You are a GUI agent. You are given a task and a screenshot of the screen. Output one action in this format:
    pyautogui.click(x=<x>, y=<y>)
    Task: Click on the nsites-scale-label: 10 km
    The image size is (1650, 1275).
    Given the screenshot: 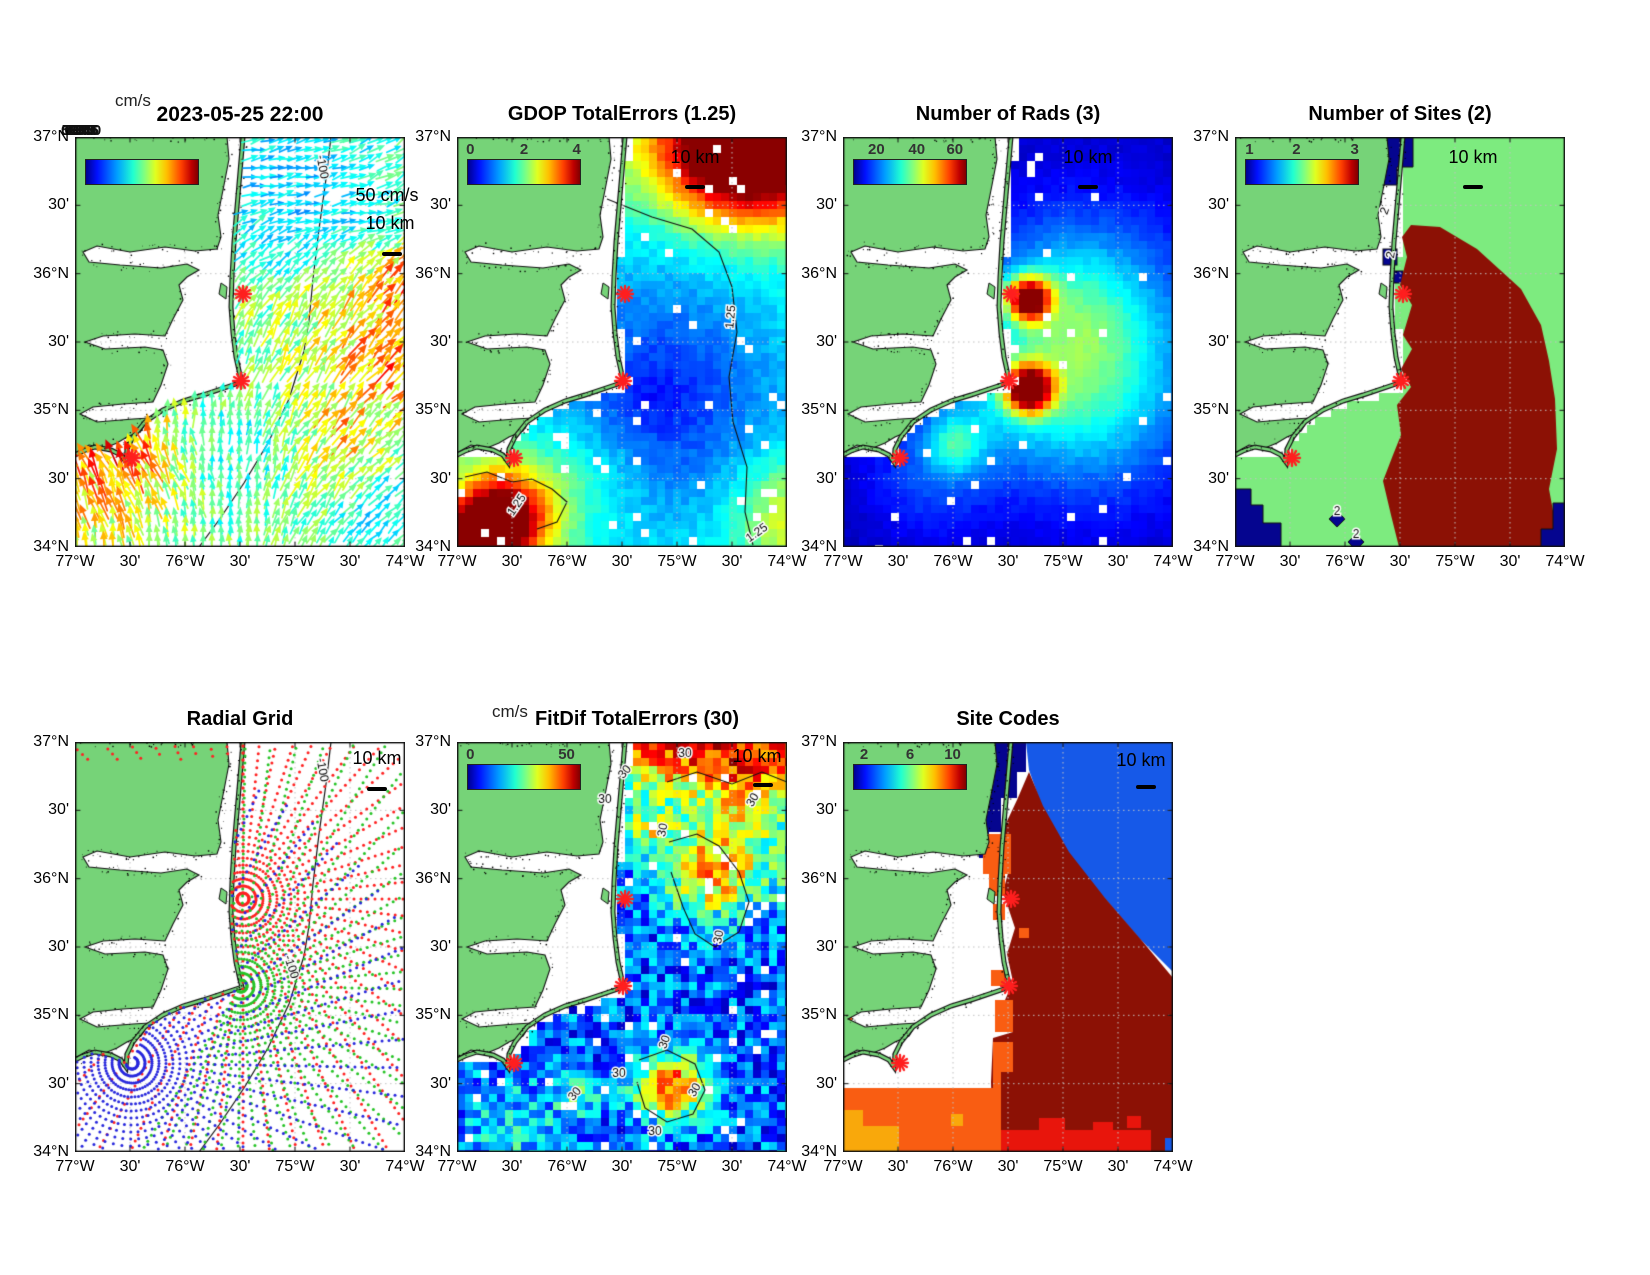 What is the action you would take?
    pyautogui.click(x=1473, y=157)
    